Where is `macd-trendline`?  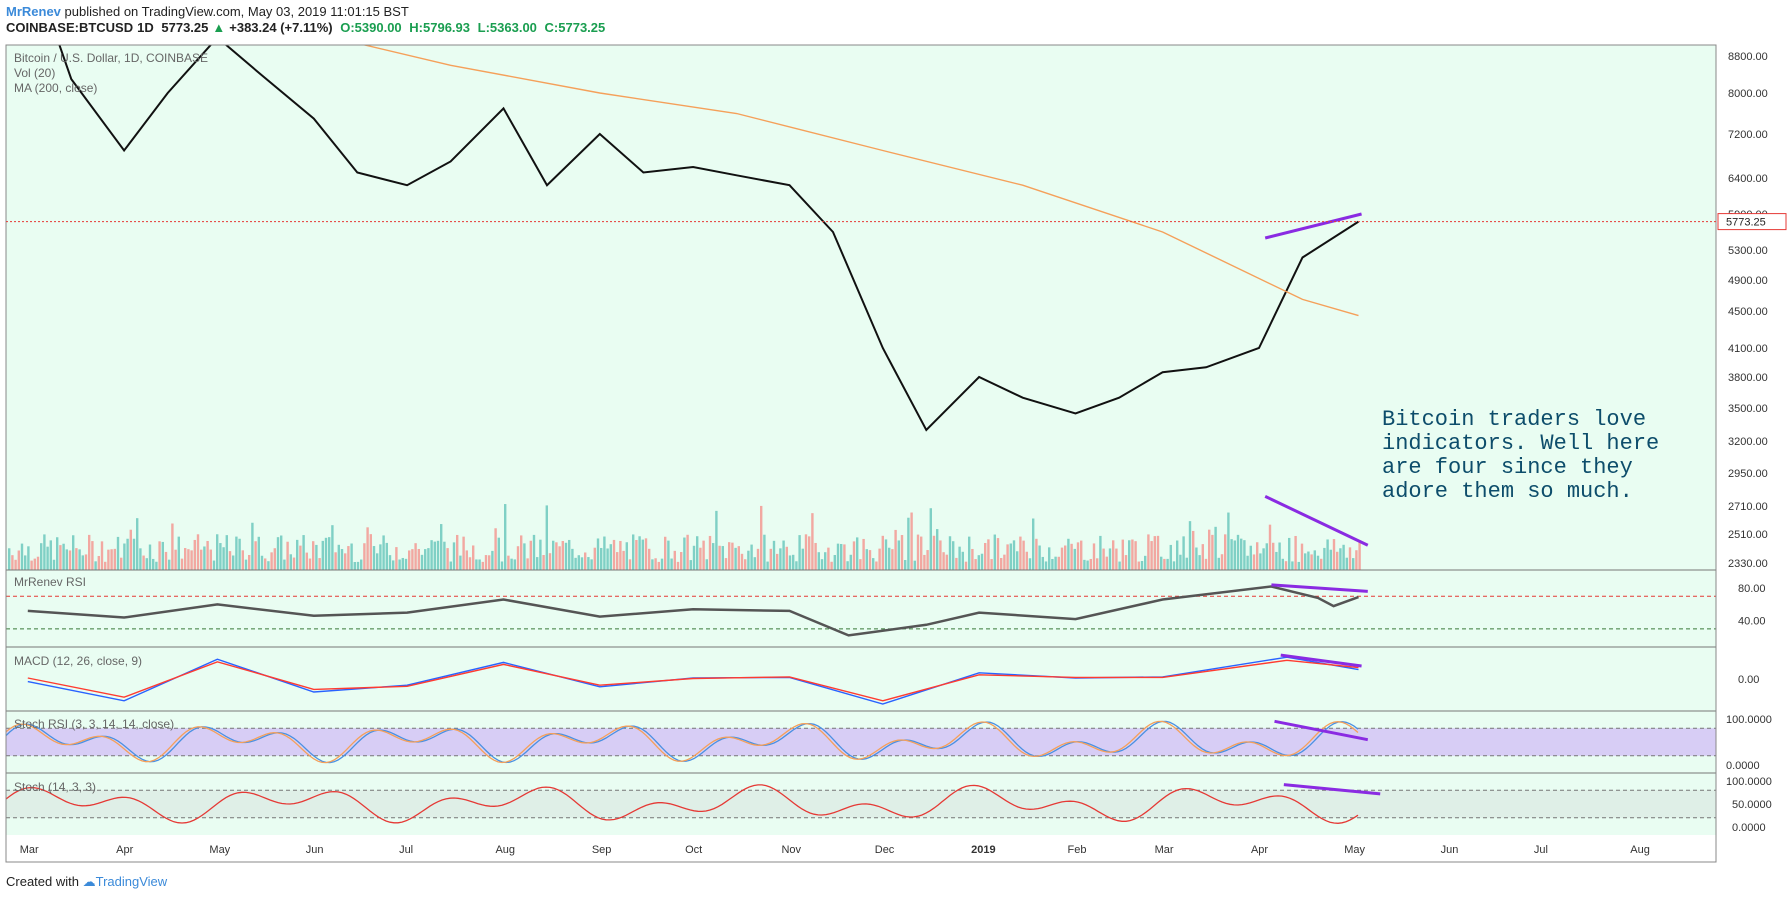 macd-trendline is located at coordinates (1321, 660).